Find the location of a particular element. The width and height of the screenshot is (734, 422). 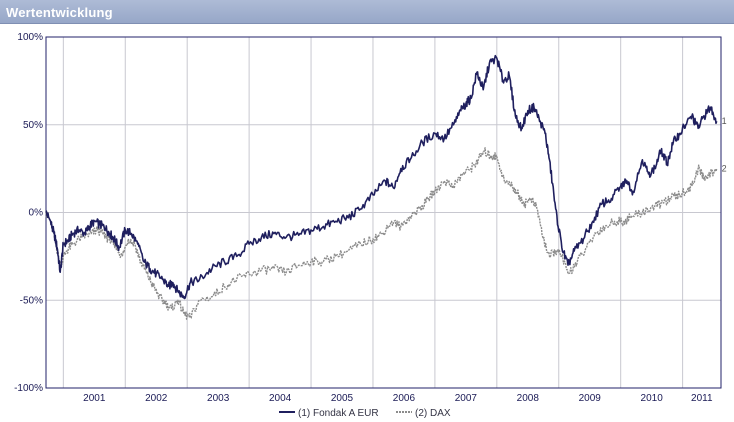

legend: (1) Fondak A EUR (2) DAX is located at coordinates (365, 413).